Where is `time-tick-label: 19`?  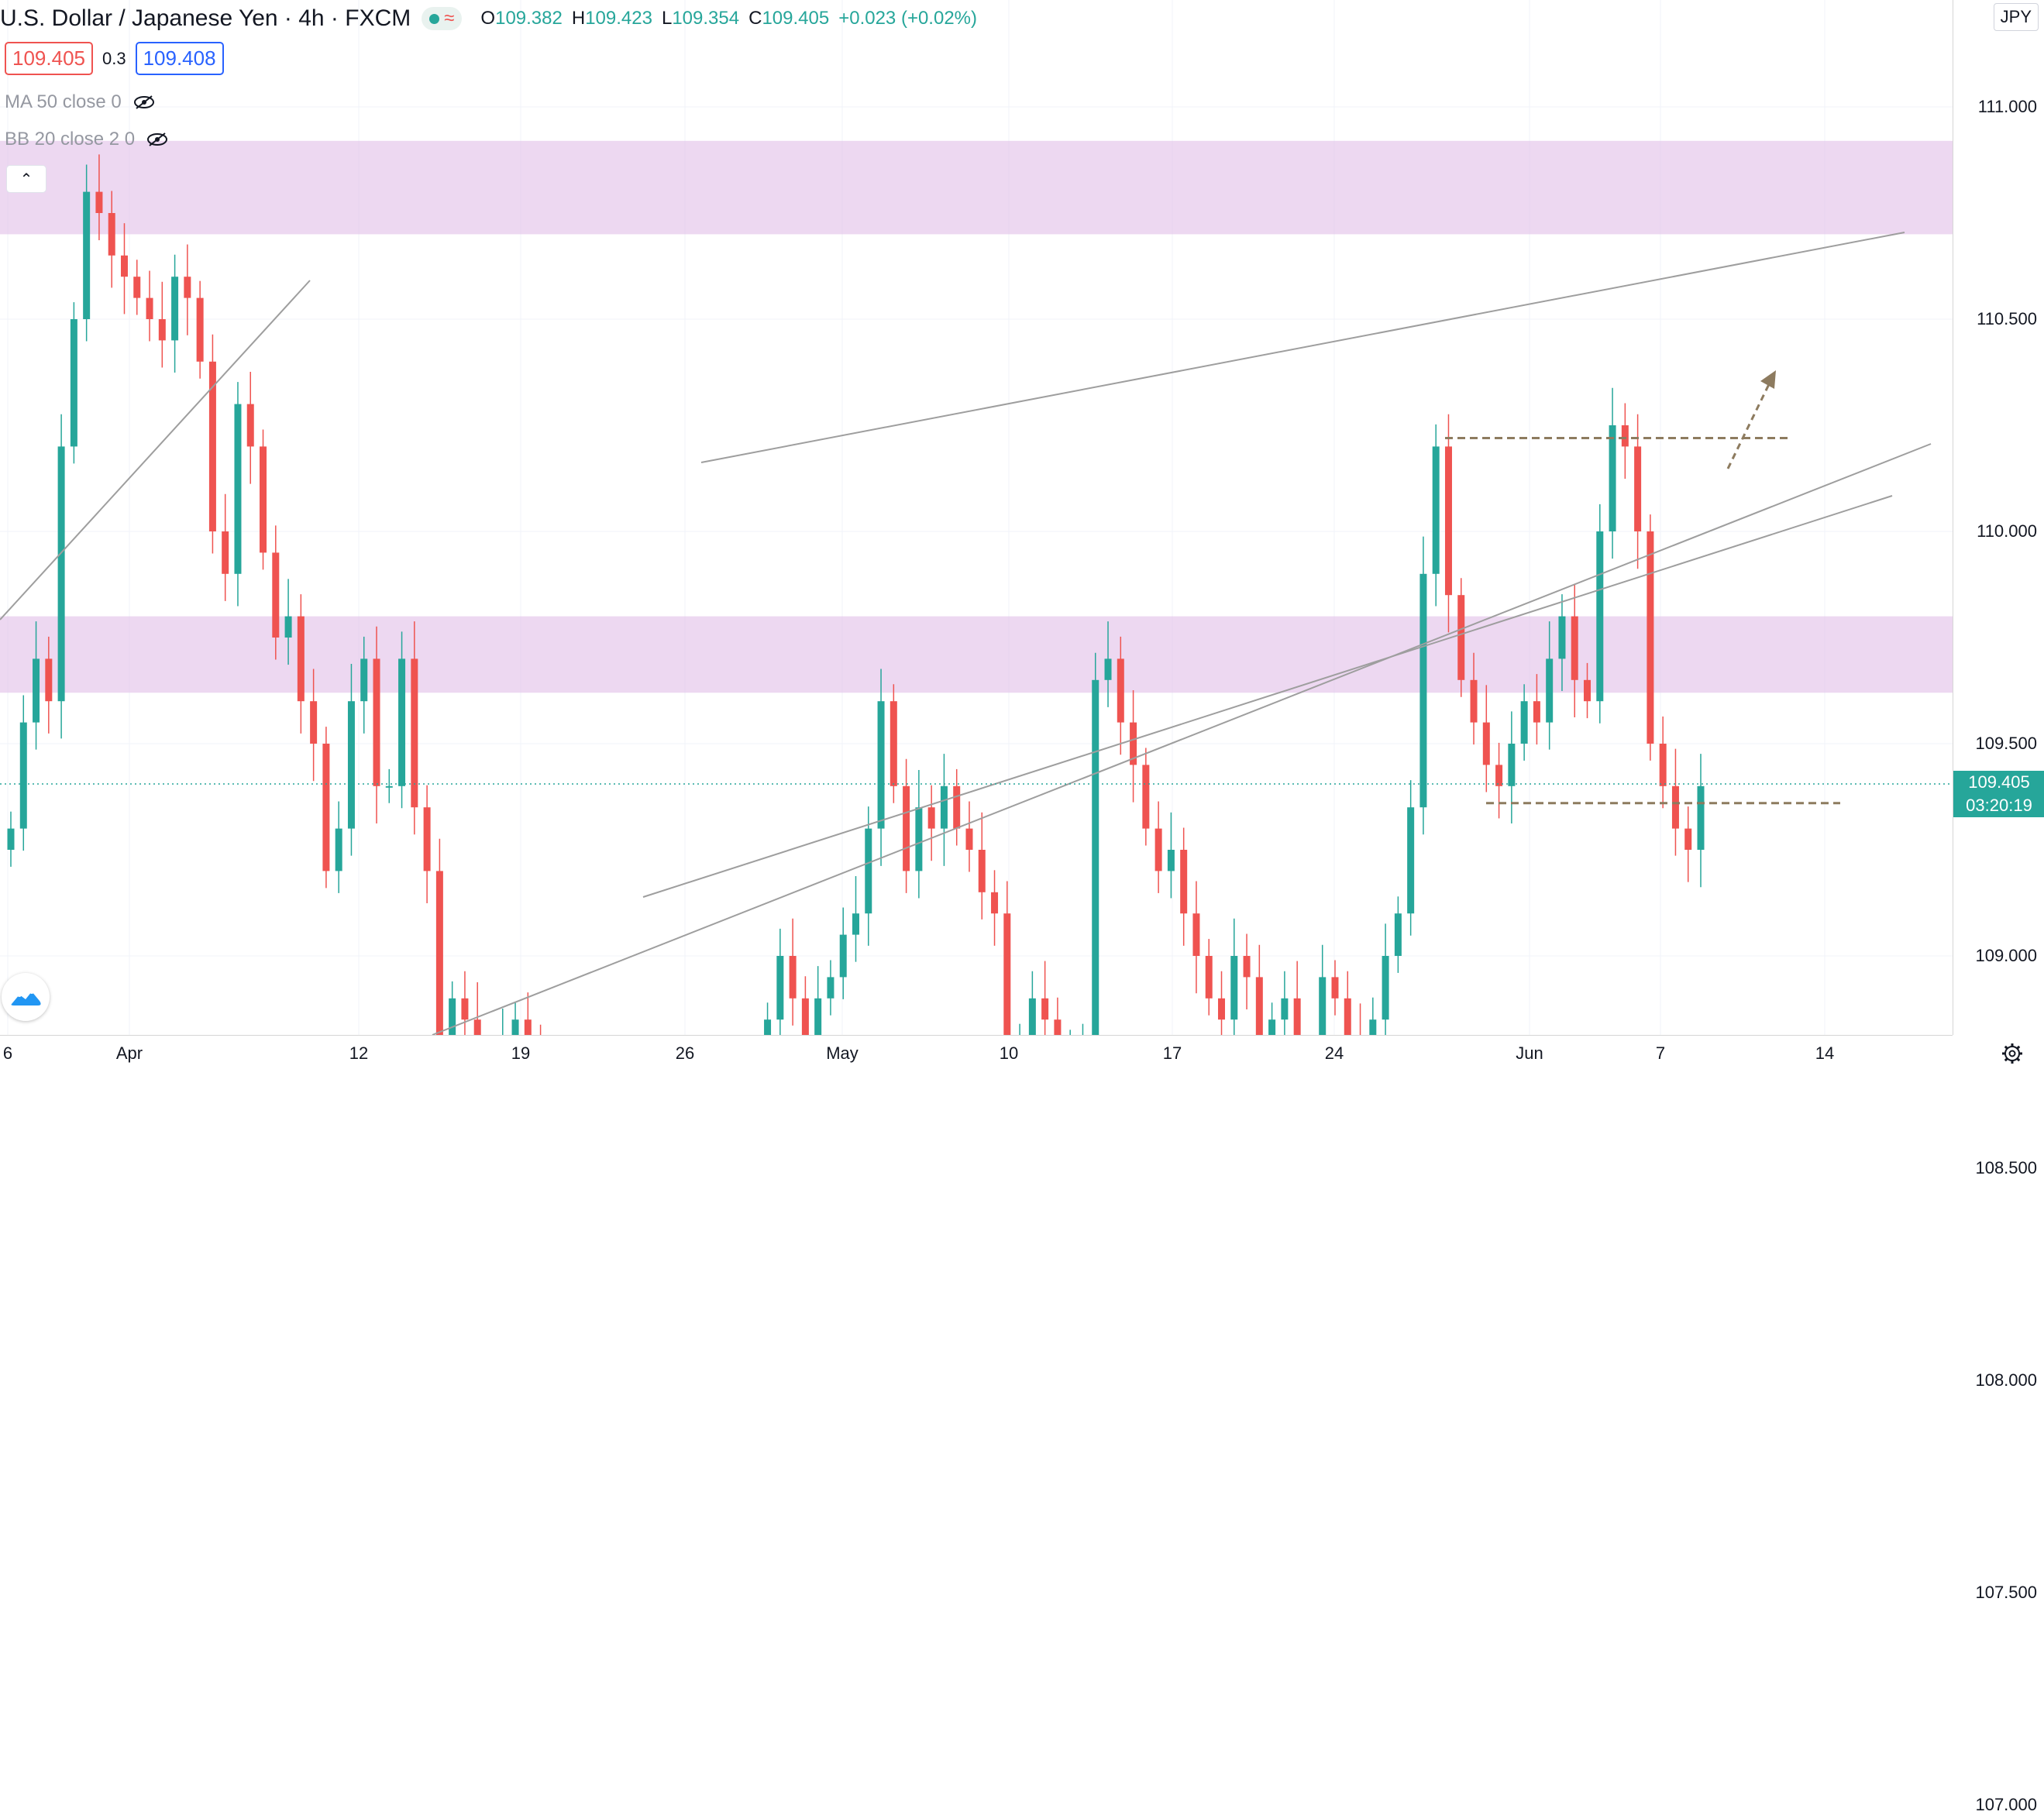
time-tick-label: 19 is located at coordinates (521, 1053).